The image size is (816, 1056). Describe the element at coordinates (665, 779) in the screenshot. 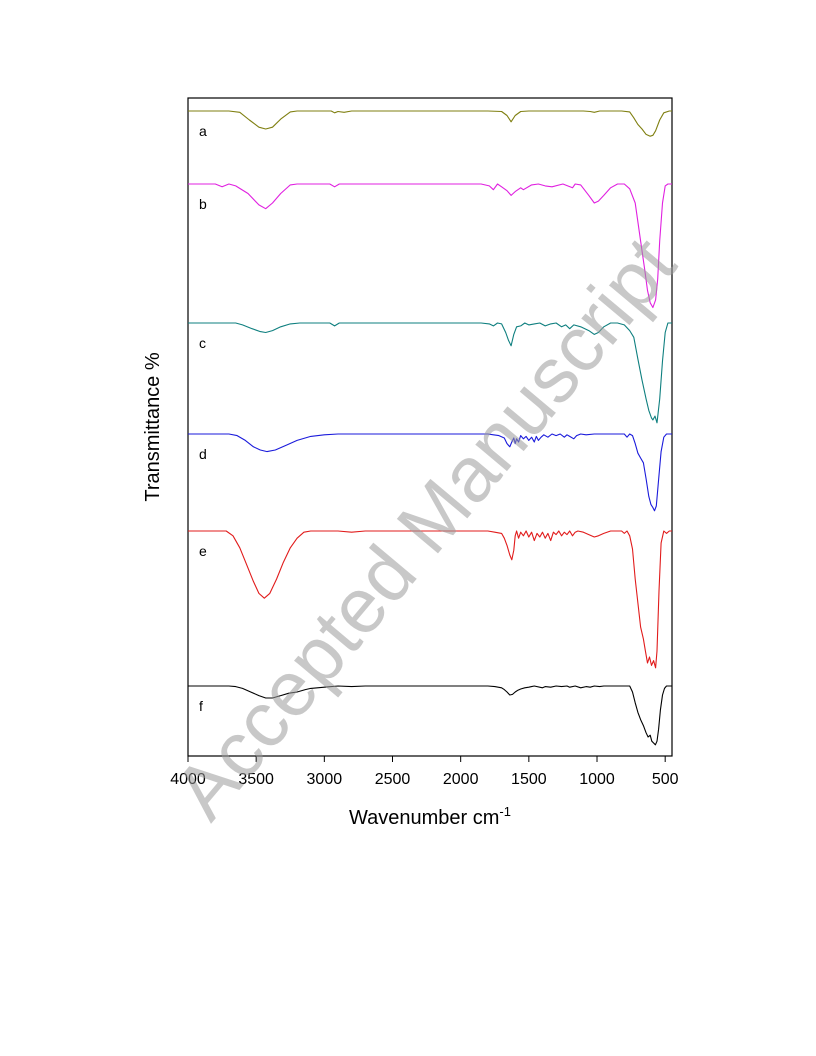

I see `x-tick-label: 500` at that location.